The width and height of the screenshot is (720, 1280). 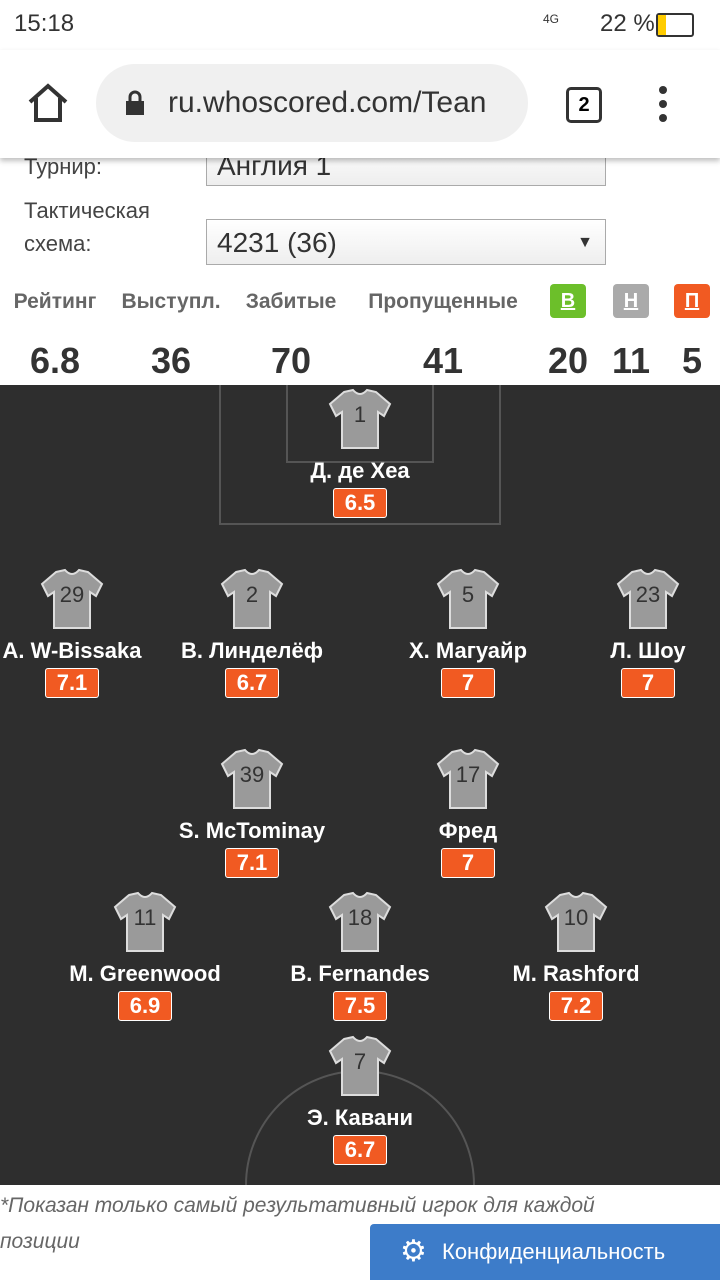 What do you see at coordinates (72, 594) in the screenshot?
I see `shirt-number: 29` at bounding box center [72, 594].